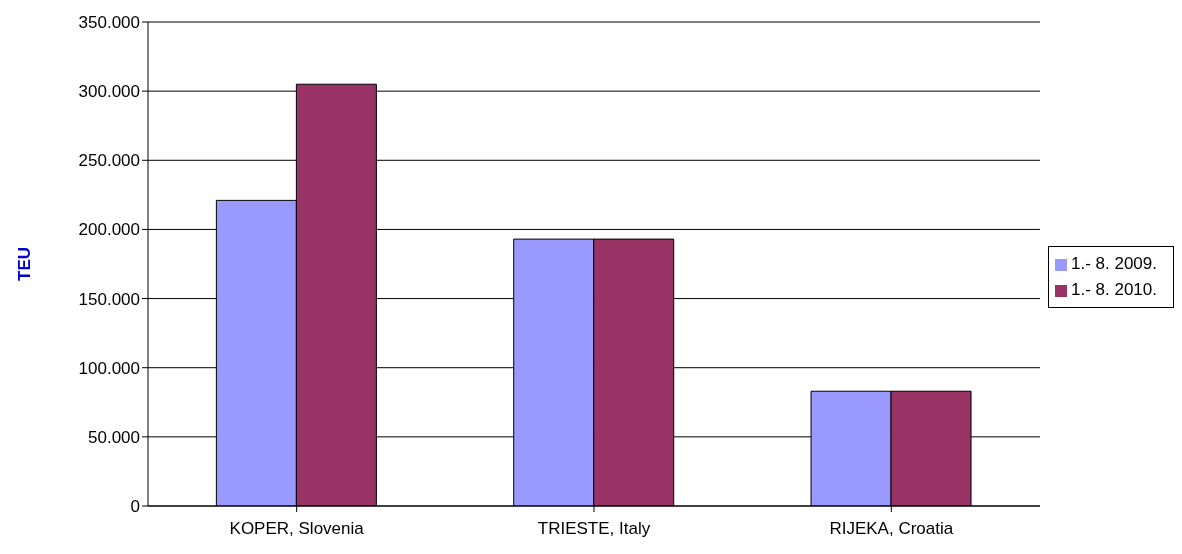 The image size is (1182, 554). I want to click on y-tick-label: 50.000, so click(114, 437).